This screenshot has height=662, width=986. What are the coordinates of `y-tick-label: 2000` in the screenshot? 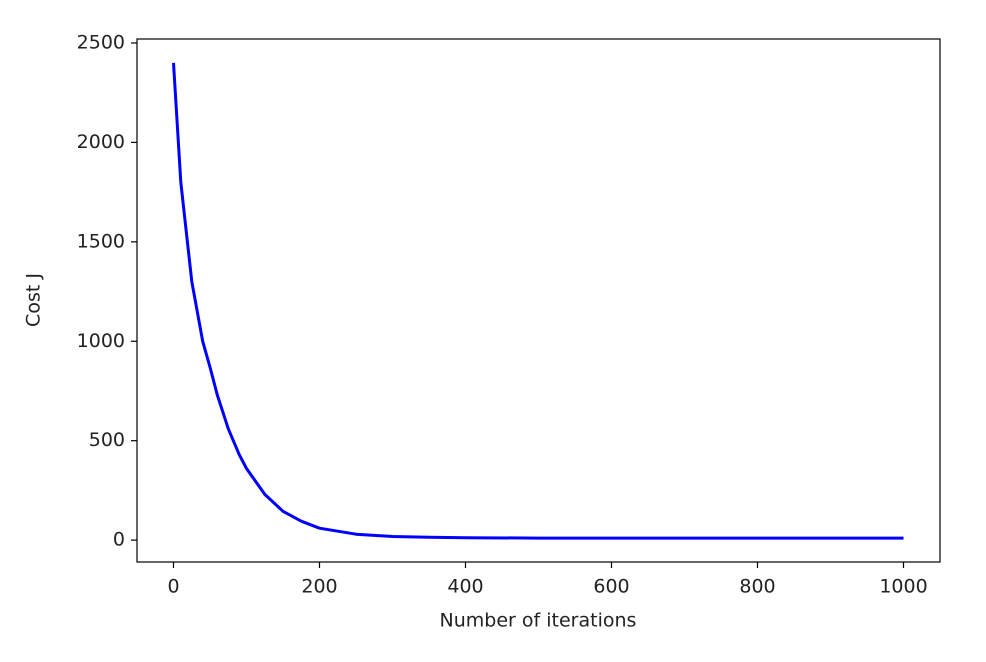 It's located at (101, 142).